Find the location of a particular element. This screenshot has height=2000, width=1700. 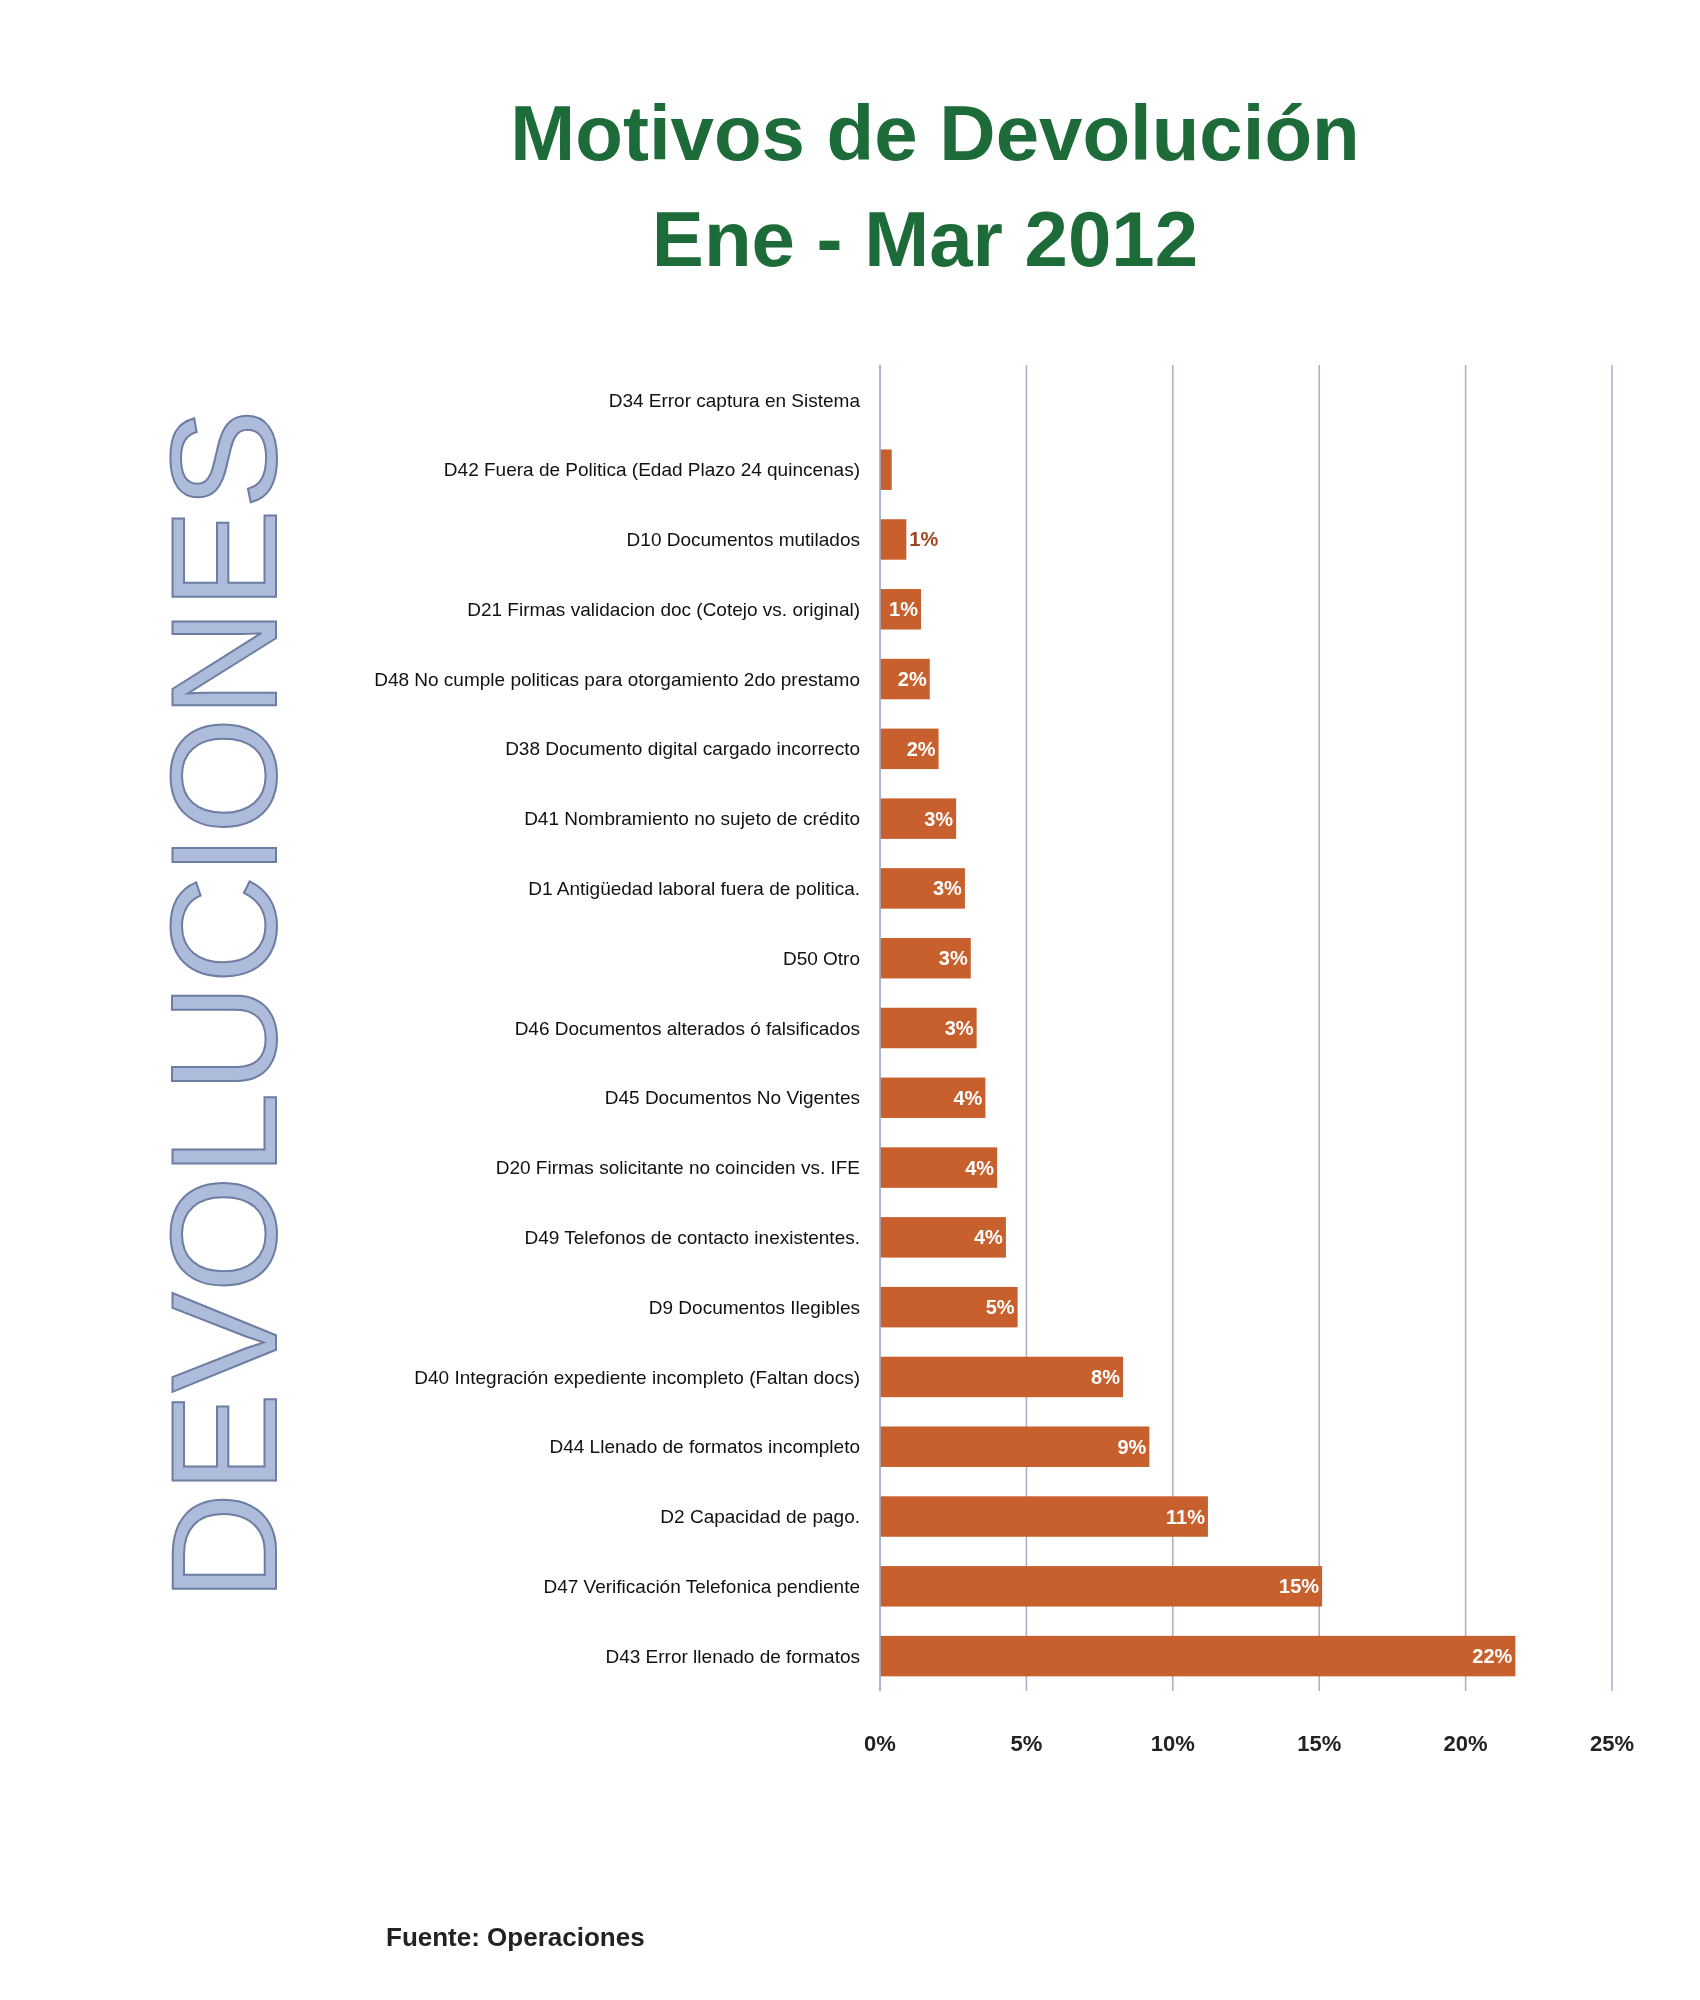

y-tick-label: D9 Documentos Ilegibles is located at coordinates (754, 1307).